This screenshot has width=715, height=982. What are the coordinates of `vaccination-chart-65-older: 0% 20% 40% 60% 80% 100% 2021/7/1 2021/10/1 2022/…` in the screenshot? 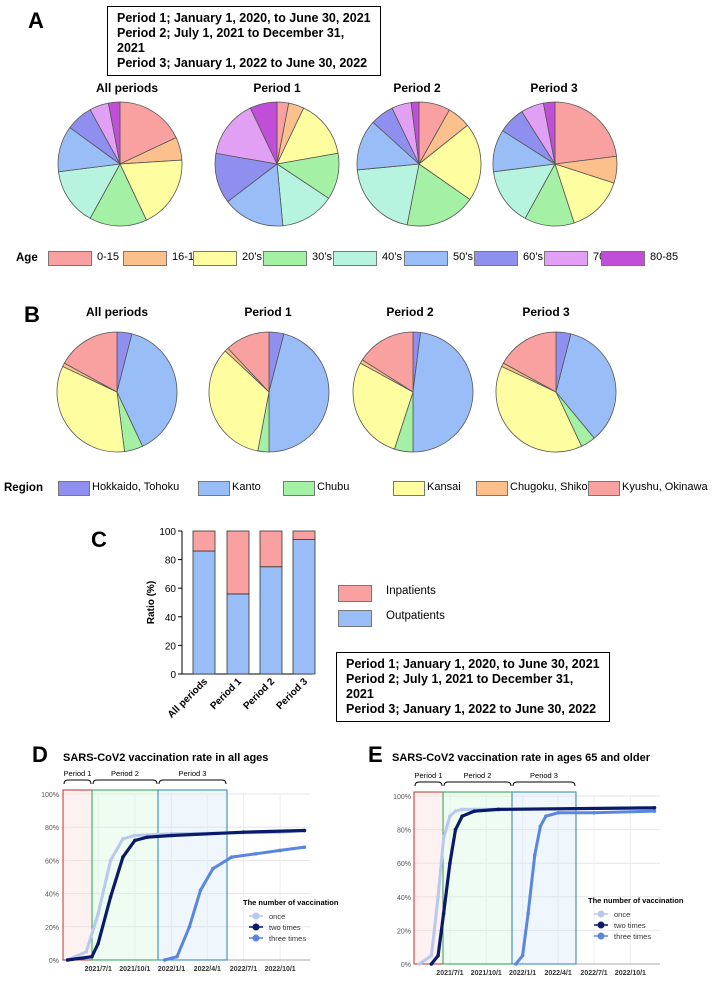 It's located at (538, 874).